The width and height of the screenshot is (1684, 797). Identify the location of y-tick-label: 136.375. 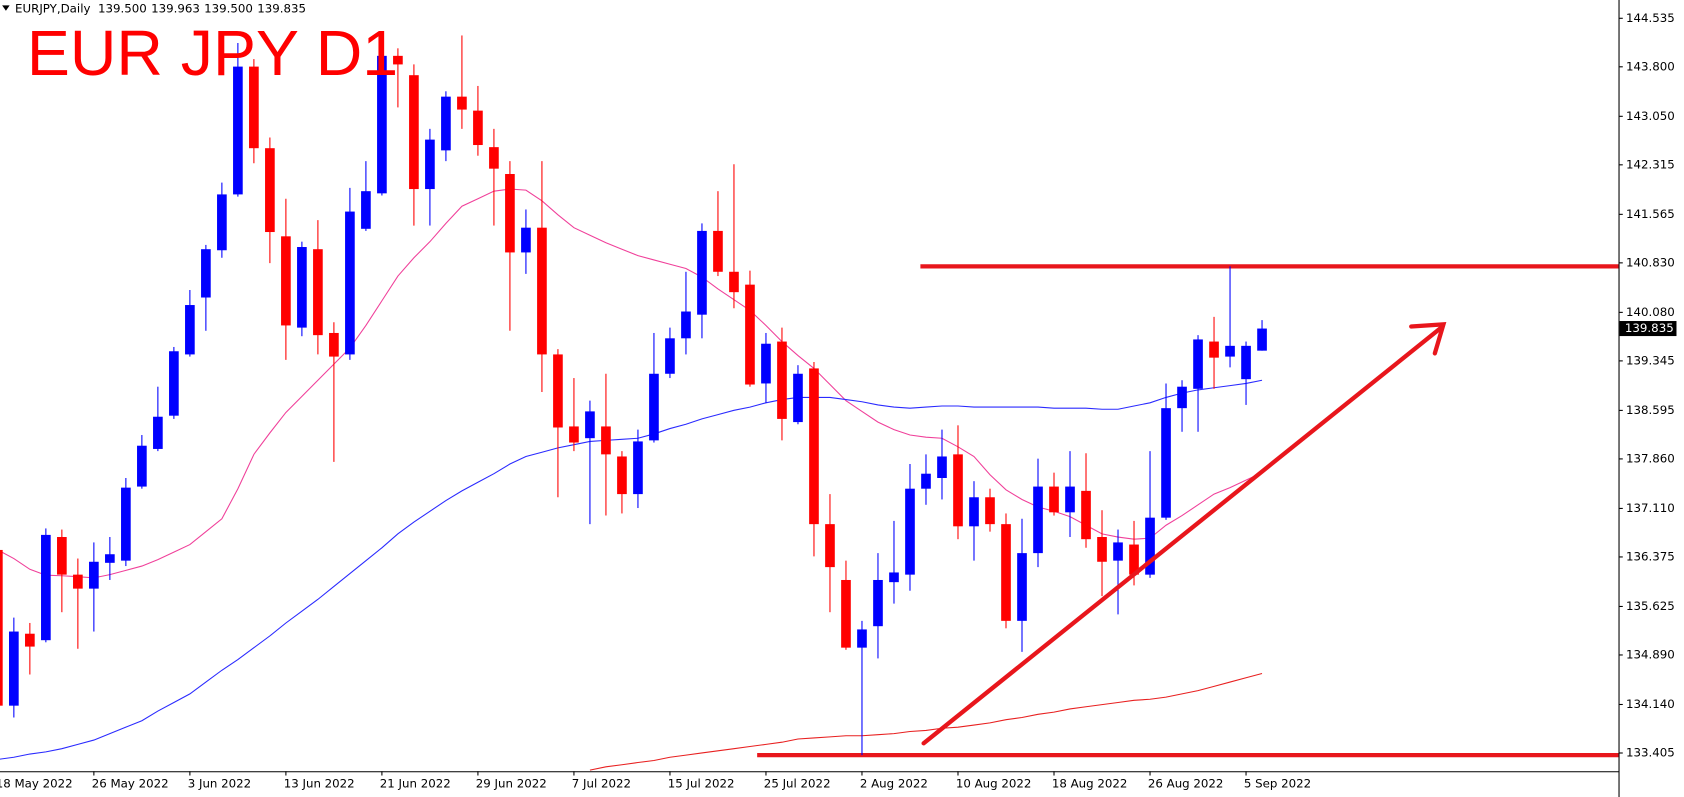
(1650, 556).